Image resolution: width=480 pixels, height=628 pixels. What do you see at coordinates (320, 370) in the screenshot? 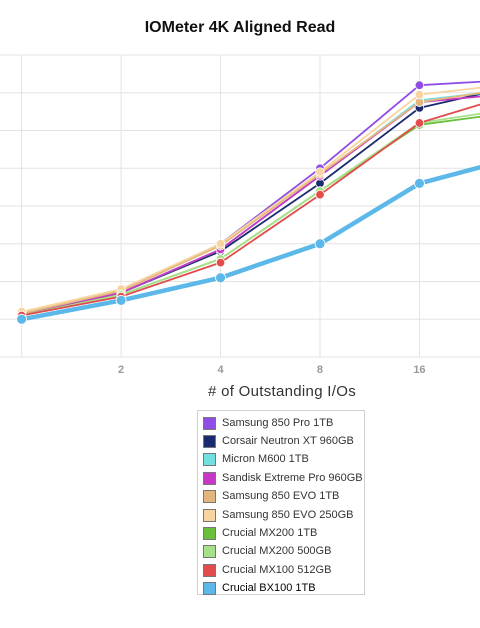
I see `x-tick-label: 8` at bounding box center [320, 370].